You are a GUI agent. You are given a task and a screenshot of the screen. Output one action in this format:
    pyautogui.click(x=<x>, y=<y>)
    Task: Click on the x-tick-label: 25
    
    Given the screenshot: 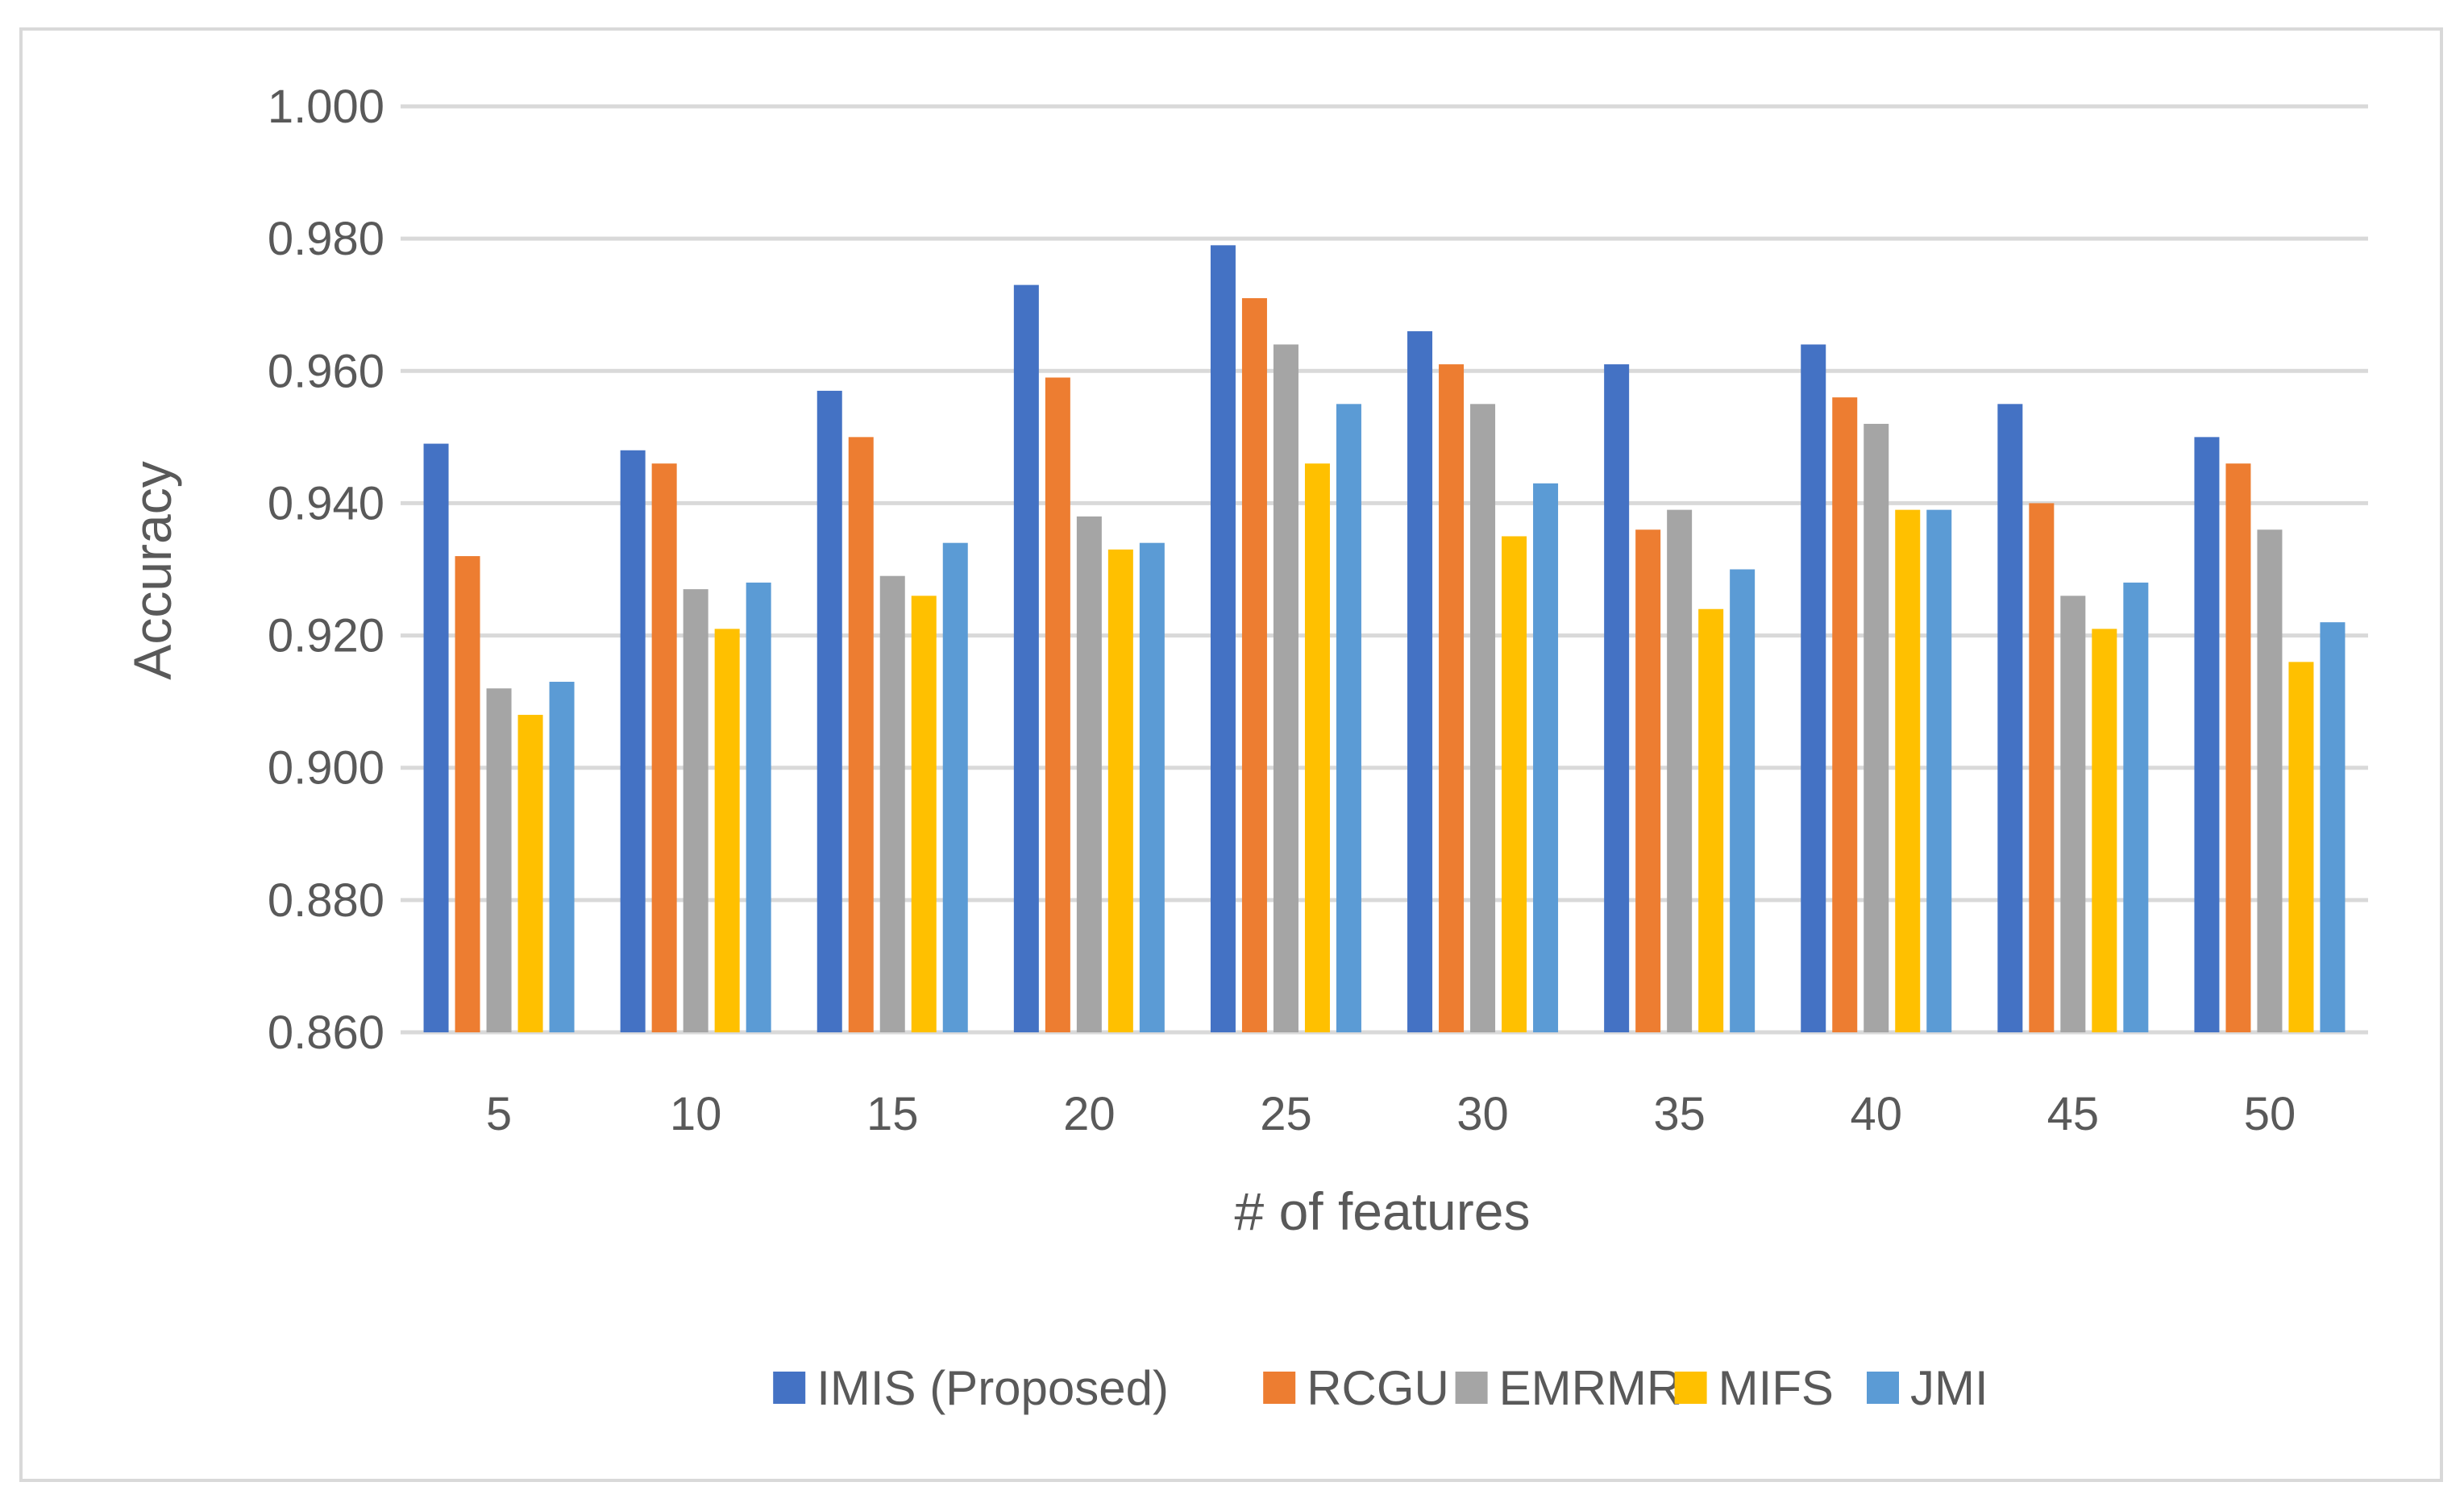 What is the action you would take?
    pyautogui.click(x=1286, y=1114)
    